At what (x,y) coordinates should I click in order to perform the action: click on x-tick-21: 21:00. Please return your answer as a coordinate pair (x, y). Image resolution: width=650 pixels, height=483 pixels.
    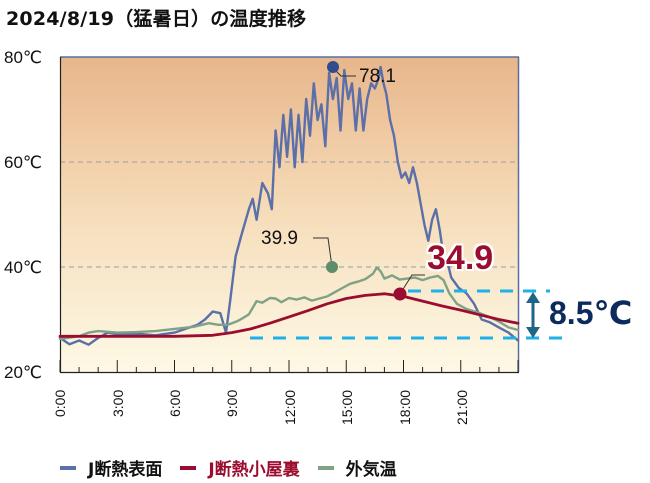
    Looking at the image, I should click on (462, 407).